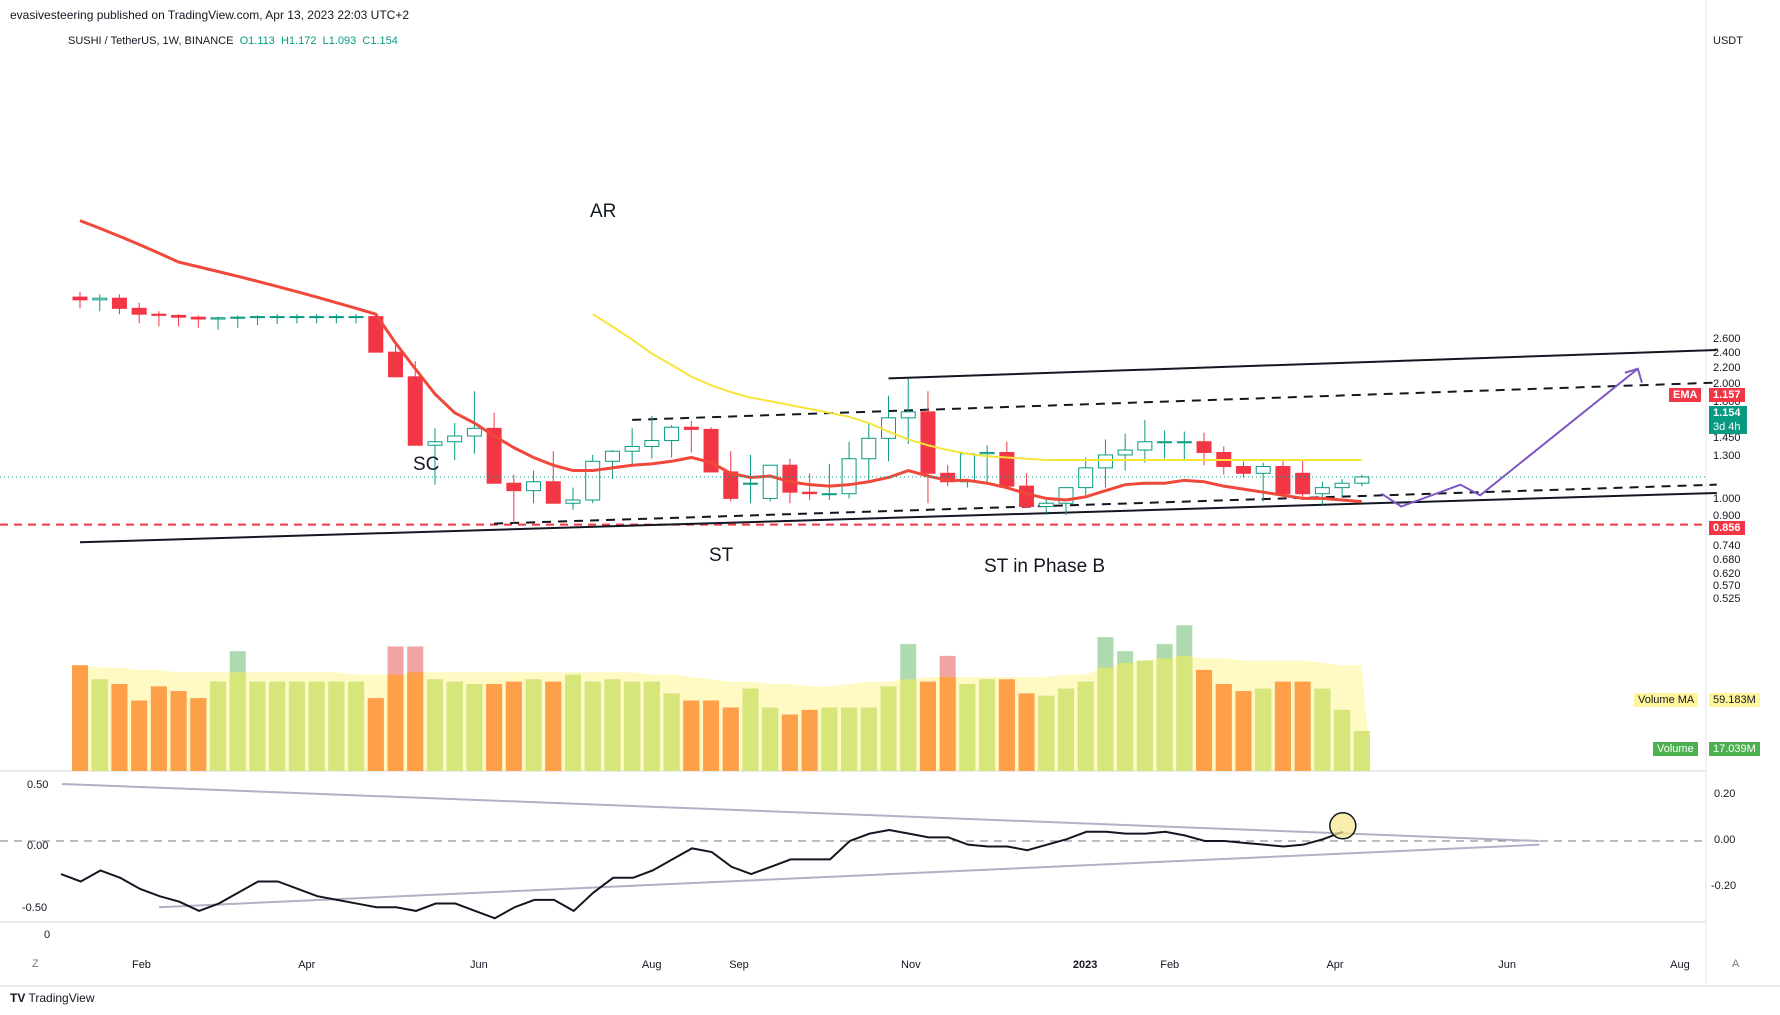 The image size is (1780, 1015). I want to click on price-badge-value: 1.154, so click(1728, 413).